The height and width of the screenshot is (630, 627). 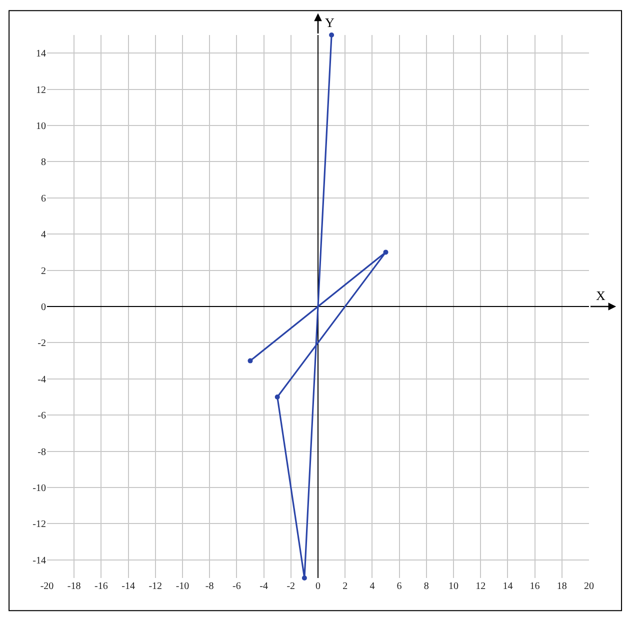 I want to click on x-tick-label: 16, so click(x=535, y=586).